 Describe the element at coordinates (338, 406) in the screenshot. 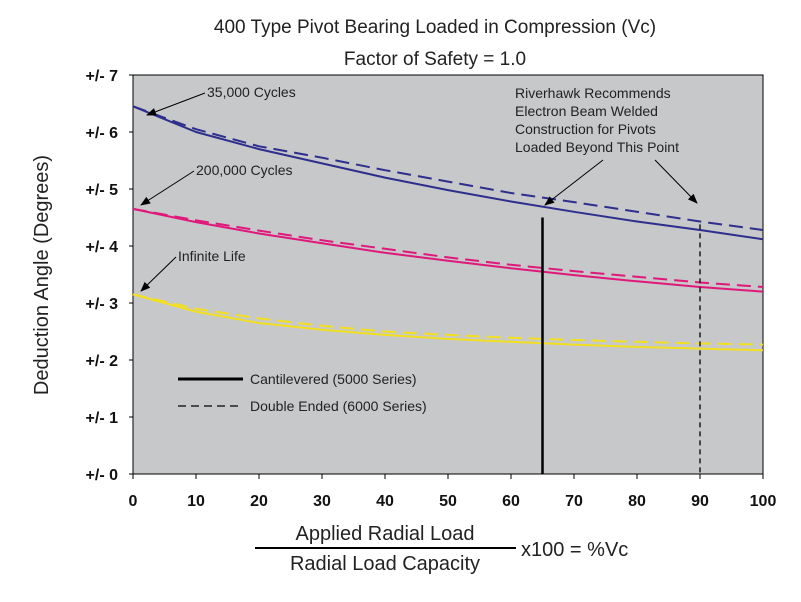

I see `legend-label-double-ended: Double Ended (6000 Series)` at that location.